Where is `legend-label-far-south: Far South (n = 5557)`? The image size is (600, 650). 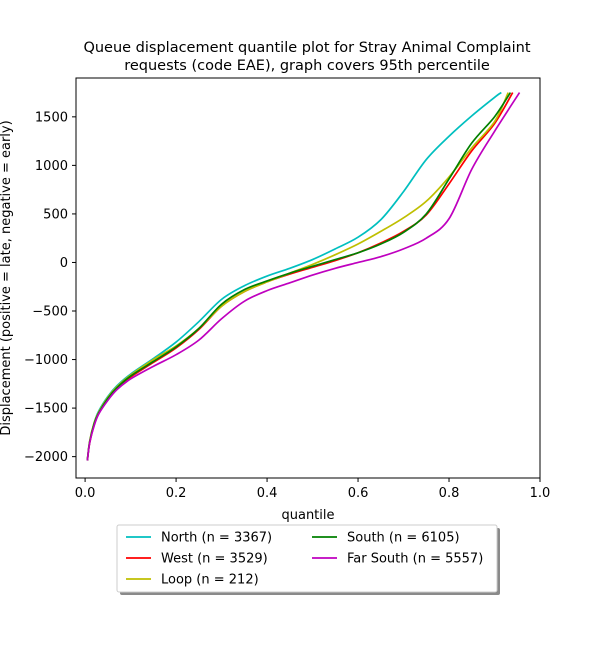 legend-label-far-south: Far South (n = 5557) is located at coordinates (415, 559).